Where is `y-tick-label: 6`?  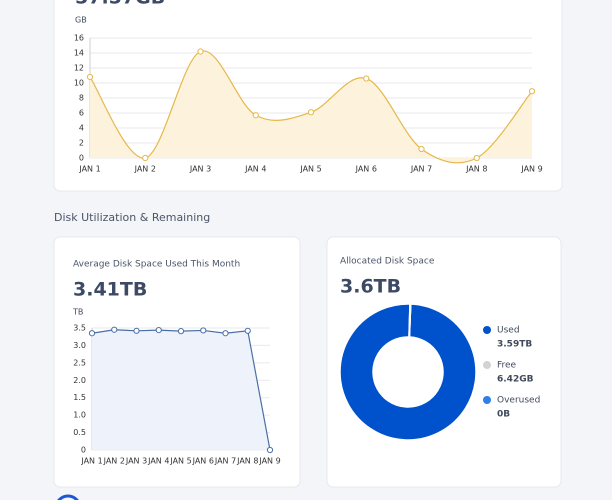 y-tick-label: 6 is located at coordinates (81, 113).